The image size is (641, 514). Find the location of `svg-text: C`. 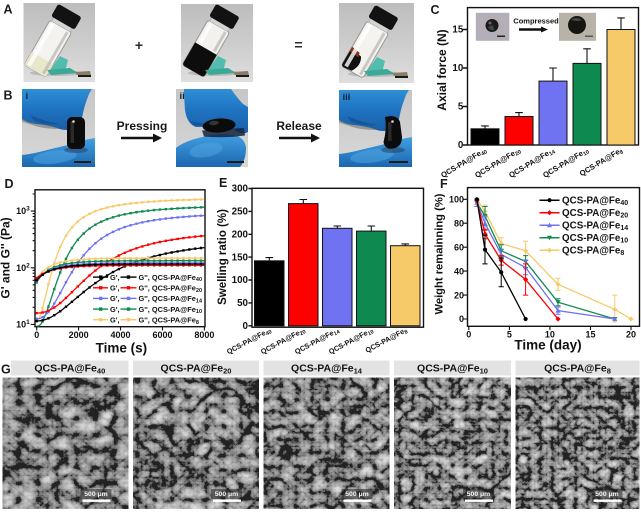

svg-text: C is located at coordinates (435, 10).